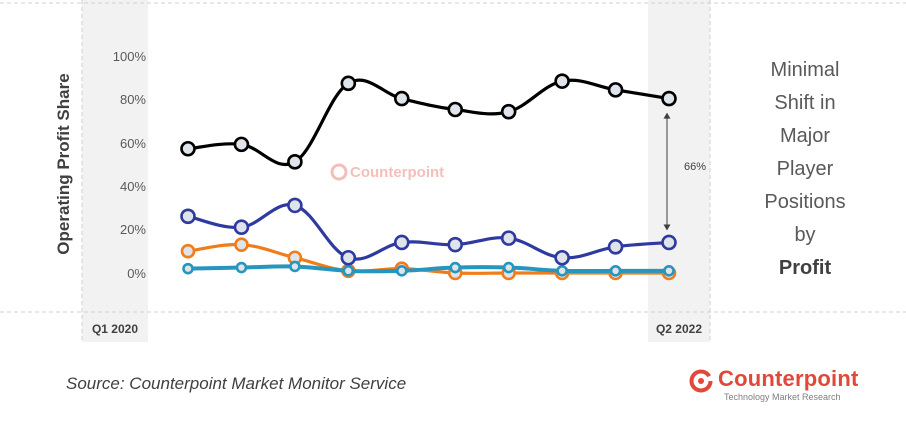 Image resolution: width=906 pixels, height=428 pixels. I want to click on counterpoint-logo: Counterpoint Technology Market Research, so click(788, 388).